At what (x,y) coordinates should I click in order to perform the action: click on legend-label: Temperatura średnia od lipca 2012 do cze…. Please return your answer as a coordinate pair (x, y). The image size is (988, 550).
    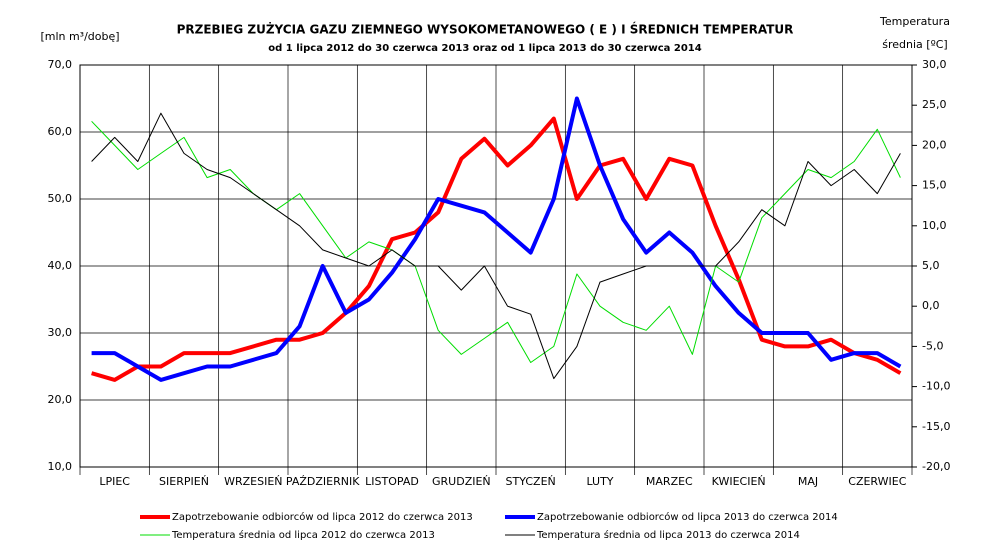
    Looking at the image, I should click on (303, 535).